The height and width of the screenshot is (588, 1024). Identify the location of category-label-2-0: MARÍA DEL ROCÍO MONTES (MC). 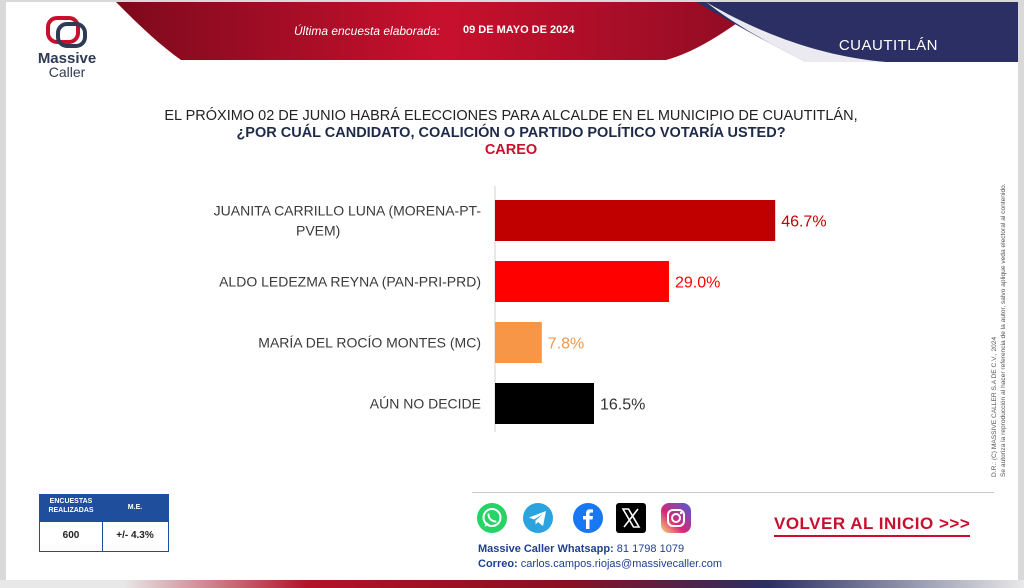
(369, 343).